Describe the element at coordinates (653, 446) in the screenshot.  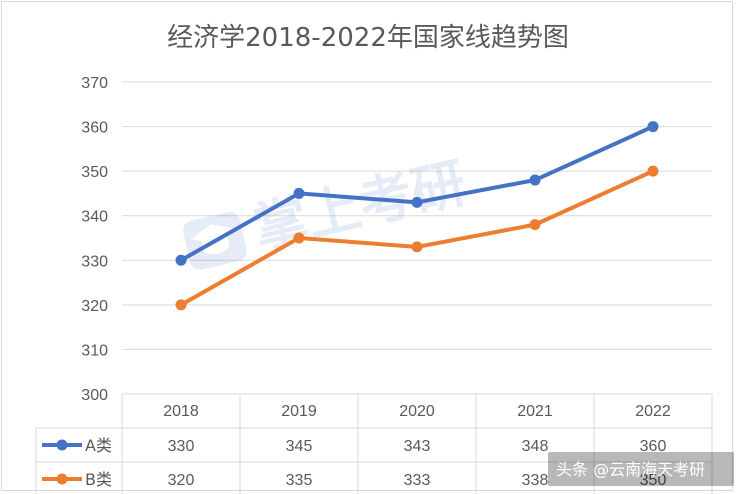
I see `data-table-value: 360` at that location.